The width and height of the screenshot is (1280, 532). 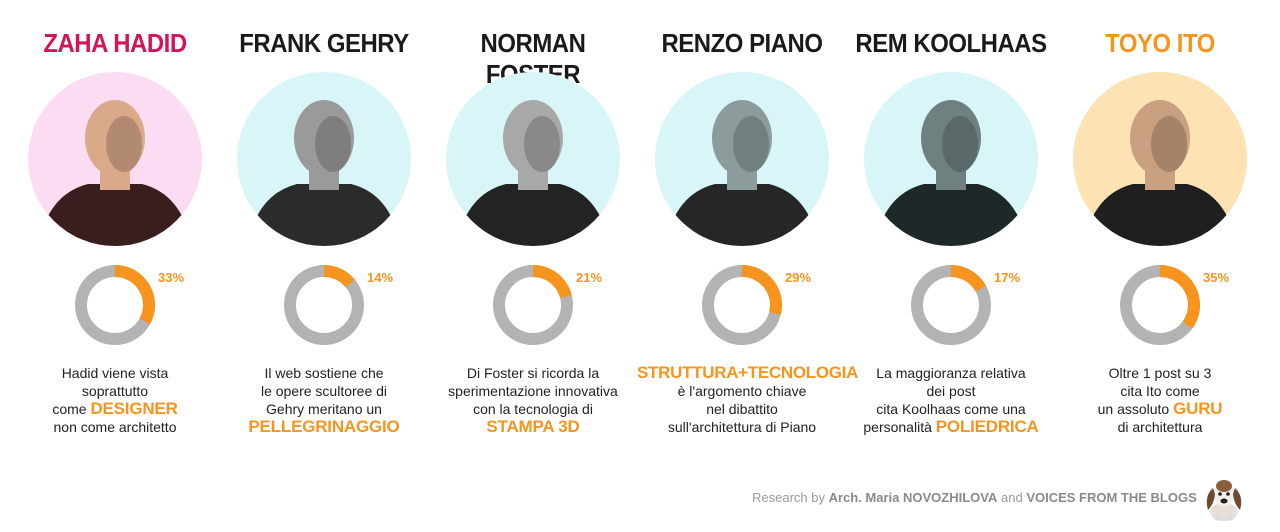 I want to click on description-text: Oltre 1 post su 3, so click(x=1160, y=373).